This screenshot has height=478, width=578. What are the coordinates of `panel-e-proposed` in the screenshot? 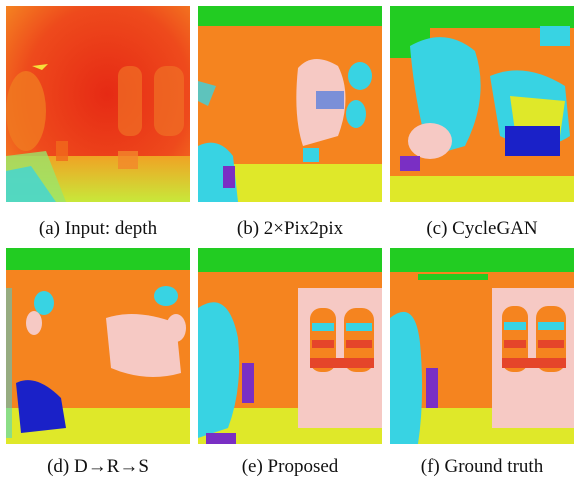 It's located at (290, 346).